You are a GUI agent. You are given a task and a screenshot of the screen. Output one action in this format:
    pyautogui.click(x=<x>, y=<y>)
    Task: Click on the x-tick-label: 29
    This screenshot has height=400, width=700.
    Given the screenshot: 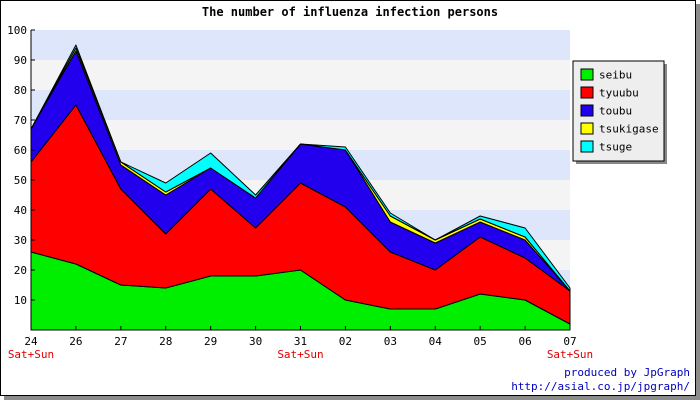 What is the action you would take?
    pyautogui.click(x=210, y=341)
    